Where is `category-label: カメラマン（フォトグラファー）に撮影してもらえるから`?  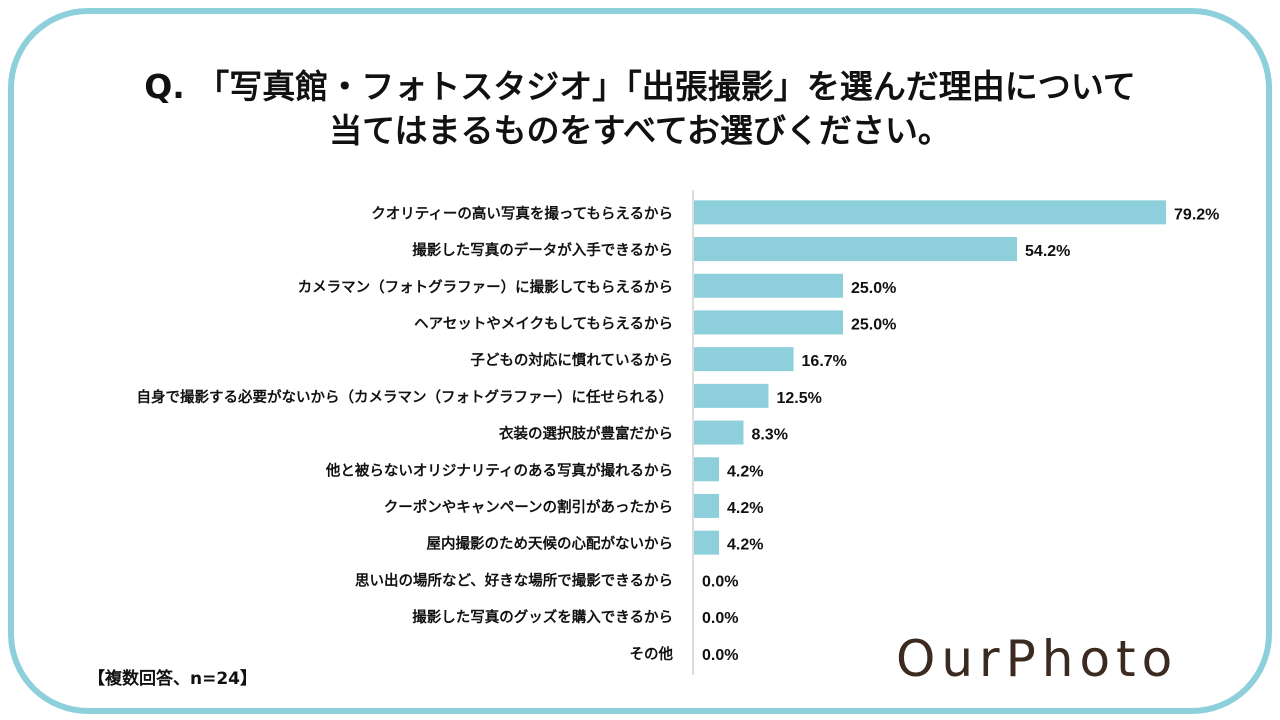 category-label: カメラマン（フォトグラファー）に撮影してもらえるから is located at coordinates (485, 287).